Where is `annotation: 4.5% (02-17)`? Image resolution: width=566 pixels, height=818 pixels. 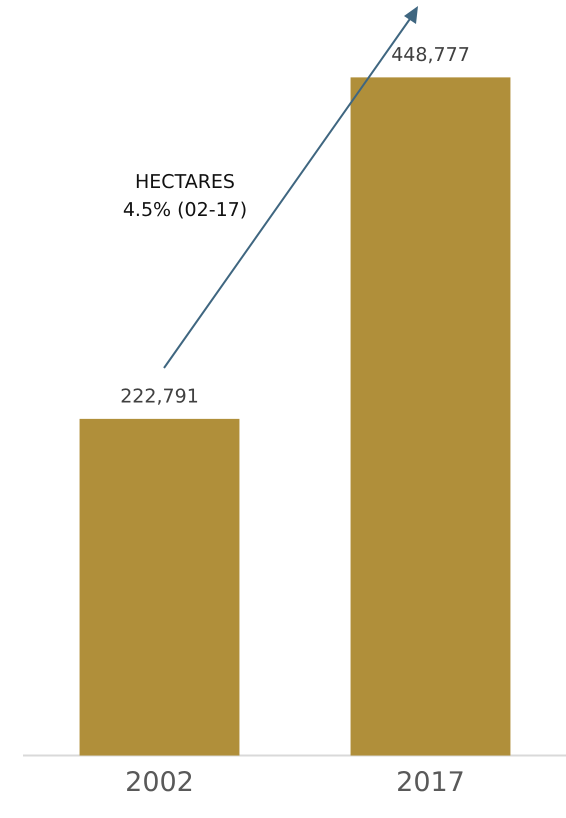
annotation: 4.5% (02-17) is located at coordinates (185, 210).